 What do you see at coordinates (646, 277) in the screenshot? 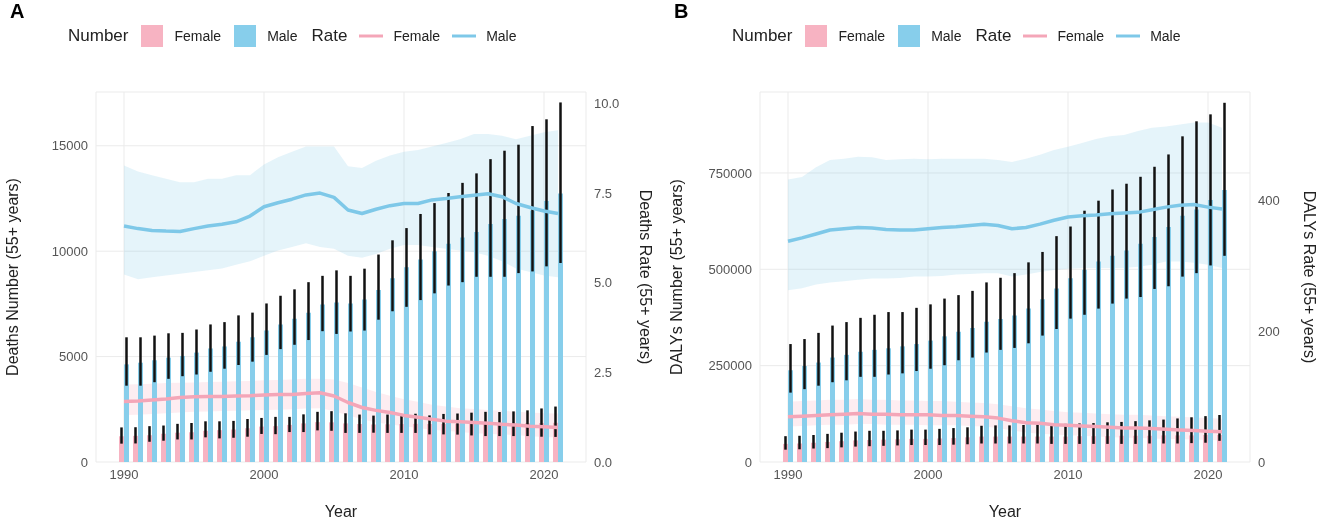
I see `y2-axis-title: Deaths Rate (55+ years)` at bounding box center [646, 277].